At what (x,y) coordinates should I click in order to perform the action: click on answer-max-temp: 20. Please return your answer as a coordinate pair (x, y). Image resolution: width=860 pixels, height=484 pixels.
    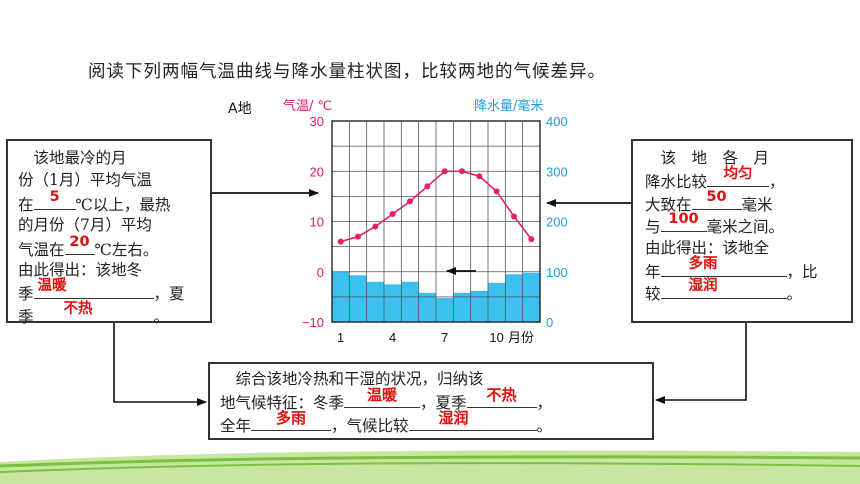
    Looking at the image, I should click on (79, 241).